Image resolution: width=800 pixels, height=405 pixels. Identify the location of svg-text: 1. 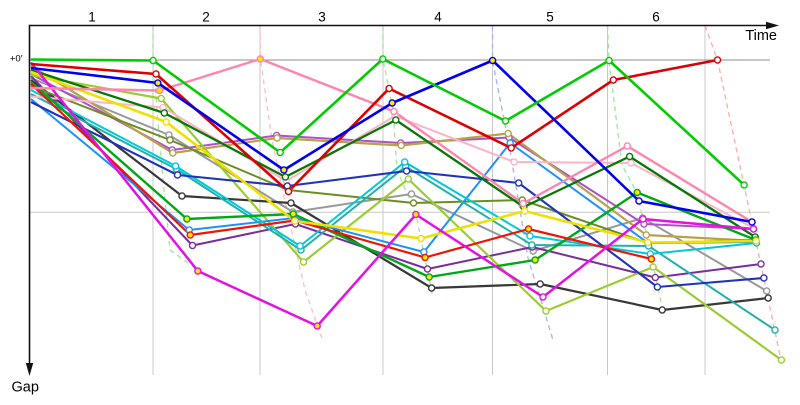
(92, 17).